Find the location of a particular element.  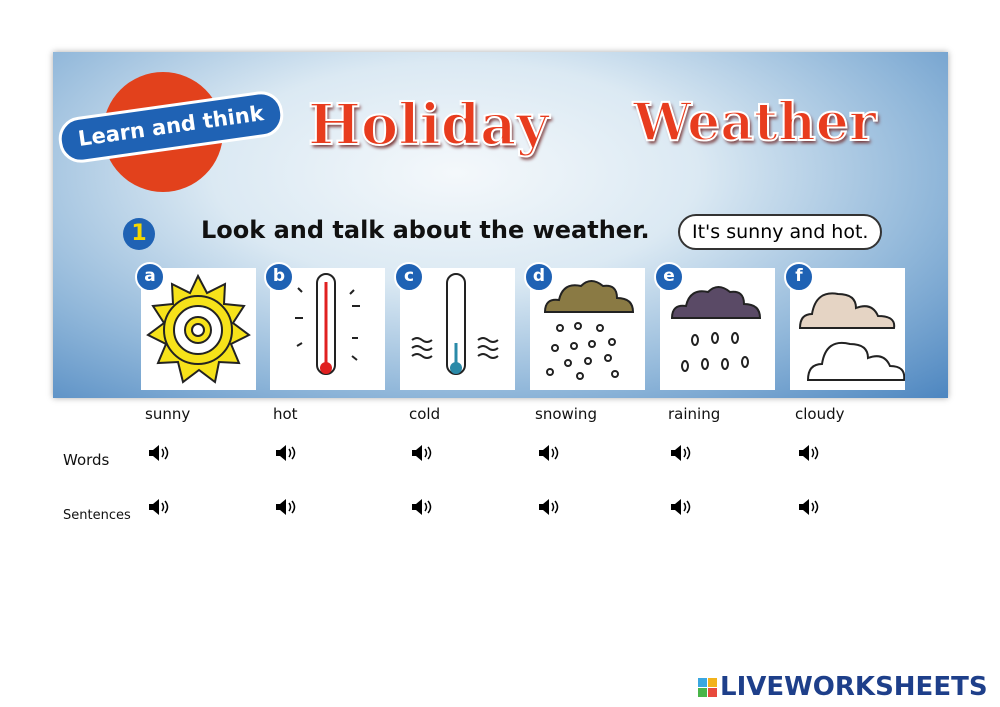

picture-raining: e is located at coordinates (714, 326).